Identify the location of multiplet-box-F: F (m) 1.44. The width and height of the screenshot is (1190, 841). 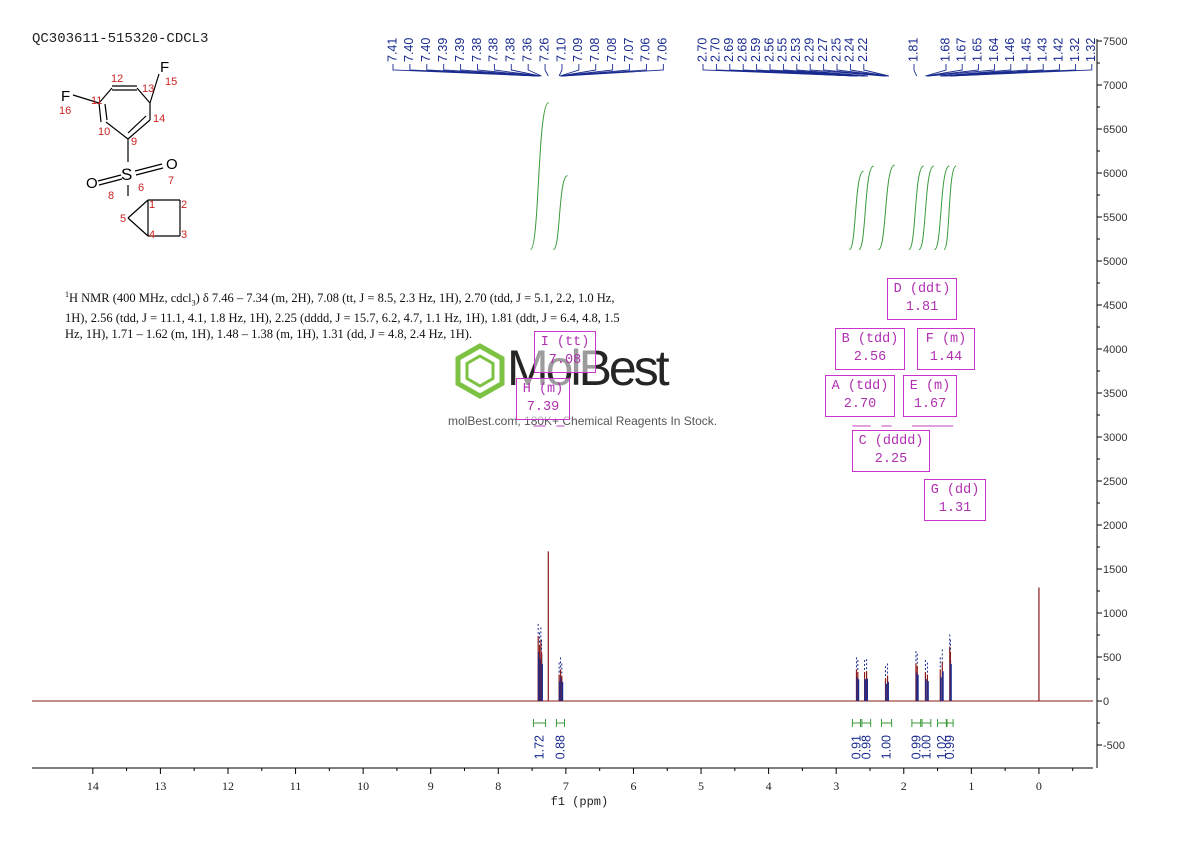
(946, 349).